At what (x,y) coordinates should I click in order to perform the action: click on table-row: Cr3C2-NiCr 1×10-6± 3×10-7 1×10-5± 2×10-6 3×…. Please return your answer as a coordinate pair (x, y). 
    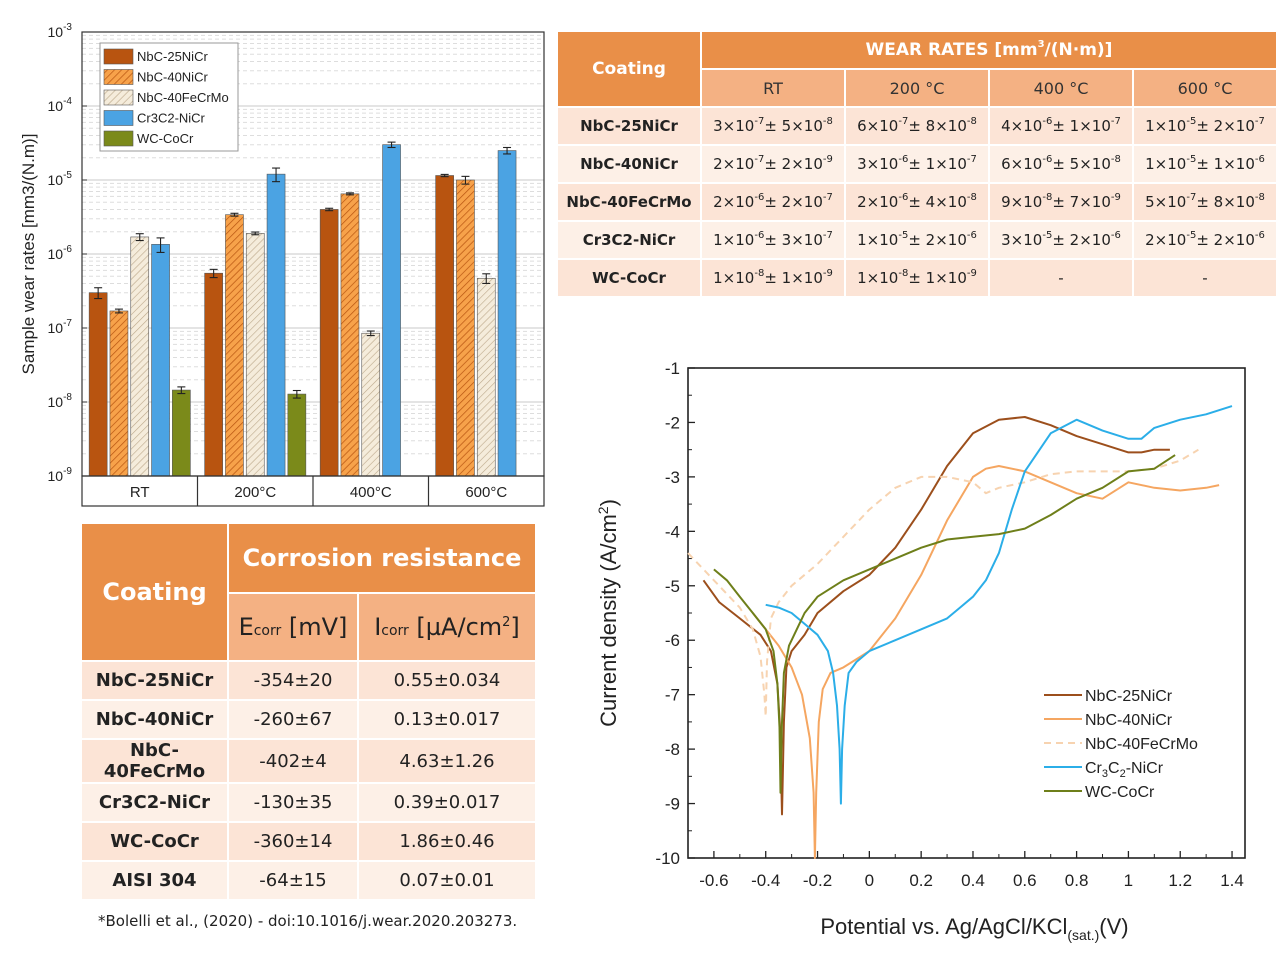
    Looking at the image, I should click on (917, 240).